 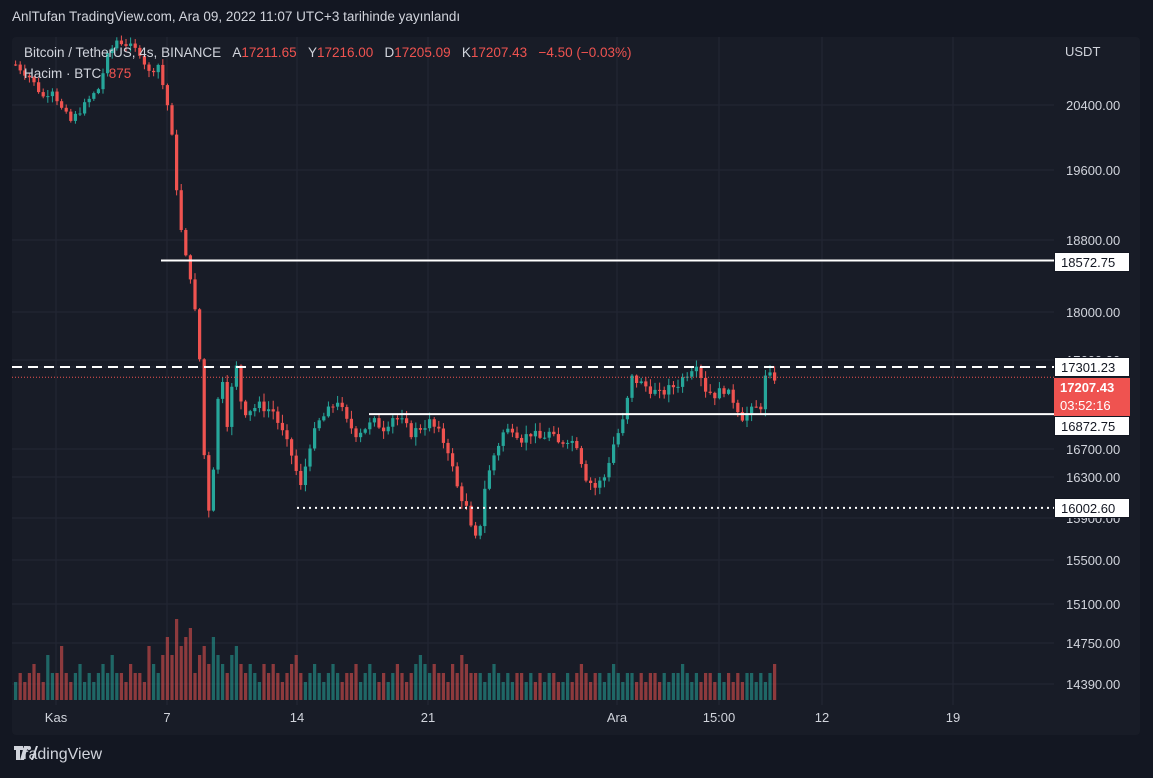 What do you see at coordinates (123, 52) in the screenshot?
I see `symbol-title: Bitcoin / TetherUS, 4s, BINANCE` at bounding box center [123, 52].